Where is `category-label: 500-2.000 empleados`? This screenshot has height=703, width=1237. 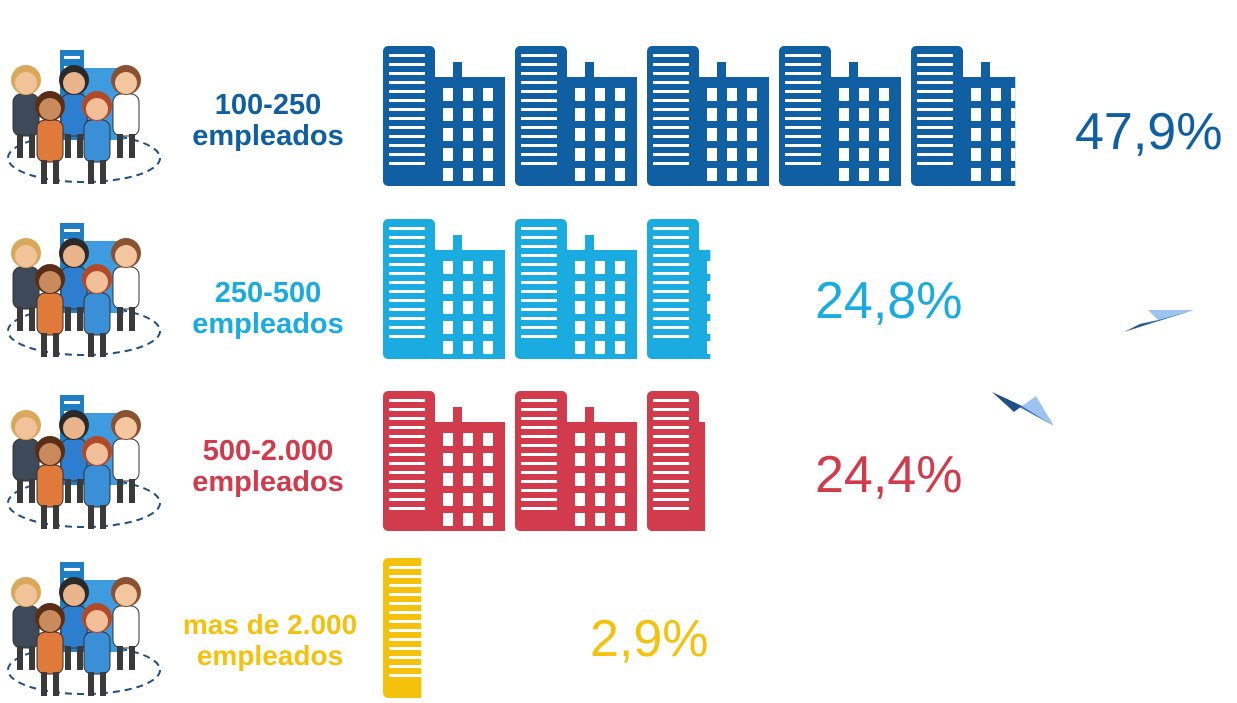
category-label: 500-2.000 empleados is located at coordinates (268, 467).